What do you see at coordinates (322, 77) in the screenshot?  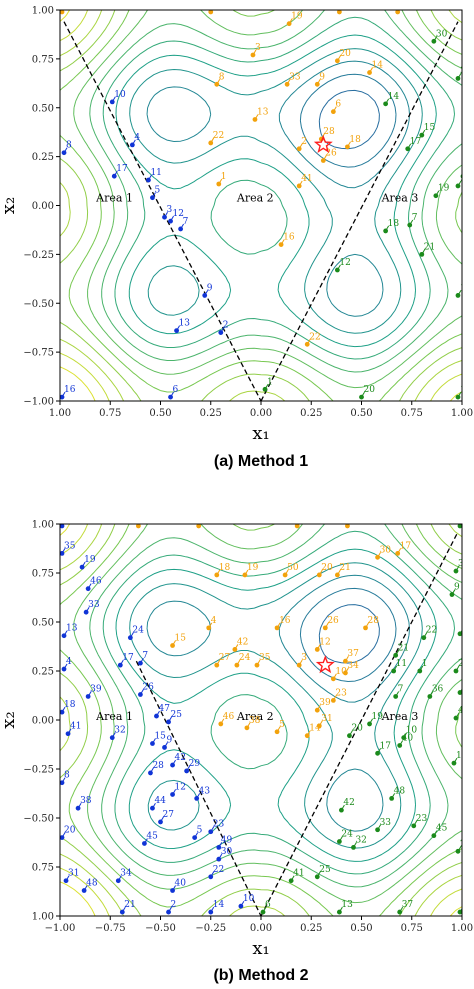 I see `point-label-1-2-11: 9` at bounding box center [322, 77].